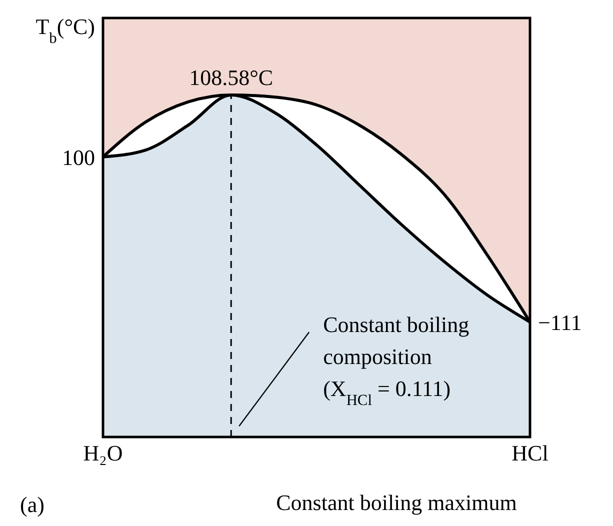 Image resolution: width=613 pixels, height=526 pixels. What do you see at coordinates (396, 360) in the screenshot?
I see `annotation: Constant boiling composition (X$_{HCl}$ = 0.111)` at bounding box center [396, 360].